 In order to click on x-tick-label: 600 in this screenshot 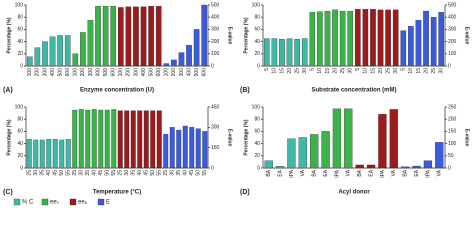, I will do `click(68, 72)`.